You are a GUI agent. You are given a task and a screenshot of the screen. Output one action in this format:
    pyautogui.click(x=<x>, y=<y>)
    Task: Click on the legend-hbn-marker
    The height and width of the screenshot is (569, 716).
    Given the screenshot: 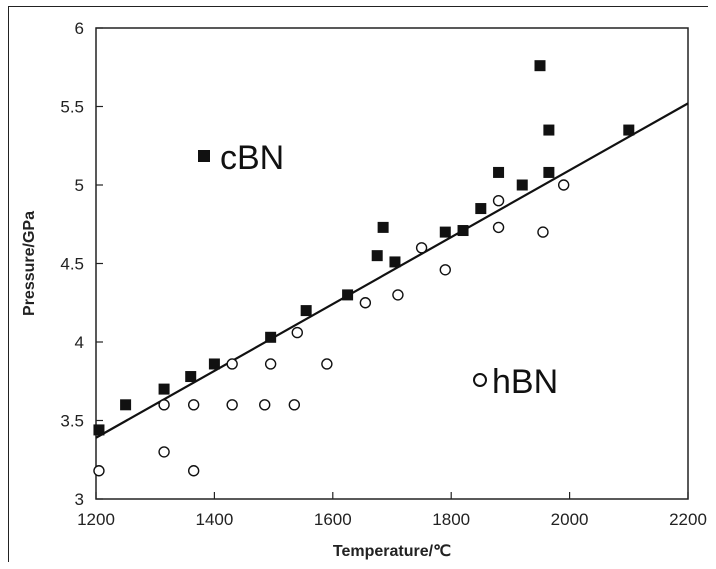 What is the action you would take?
    pyautogui.click(x=480, y=380)
    